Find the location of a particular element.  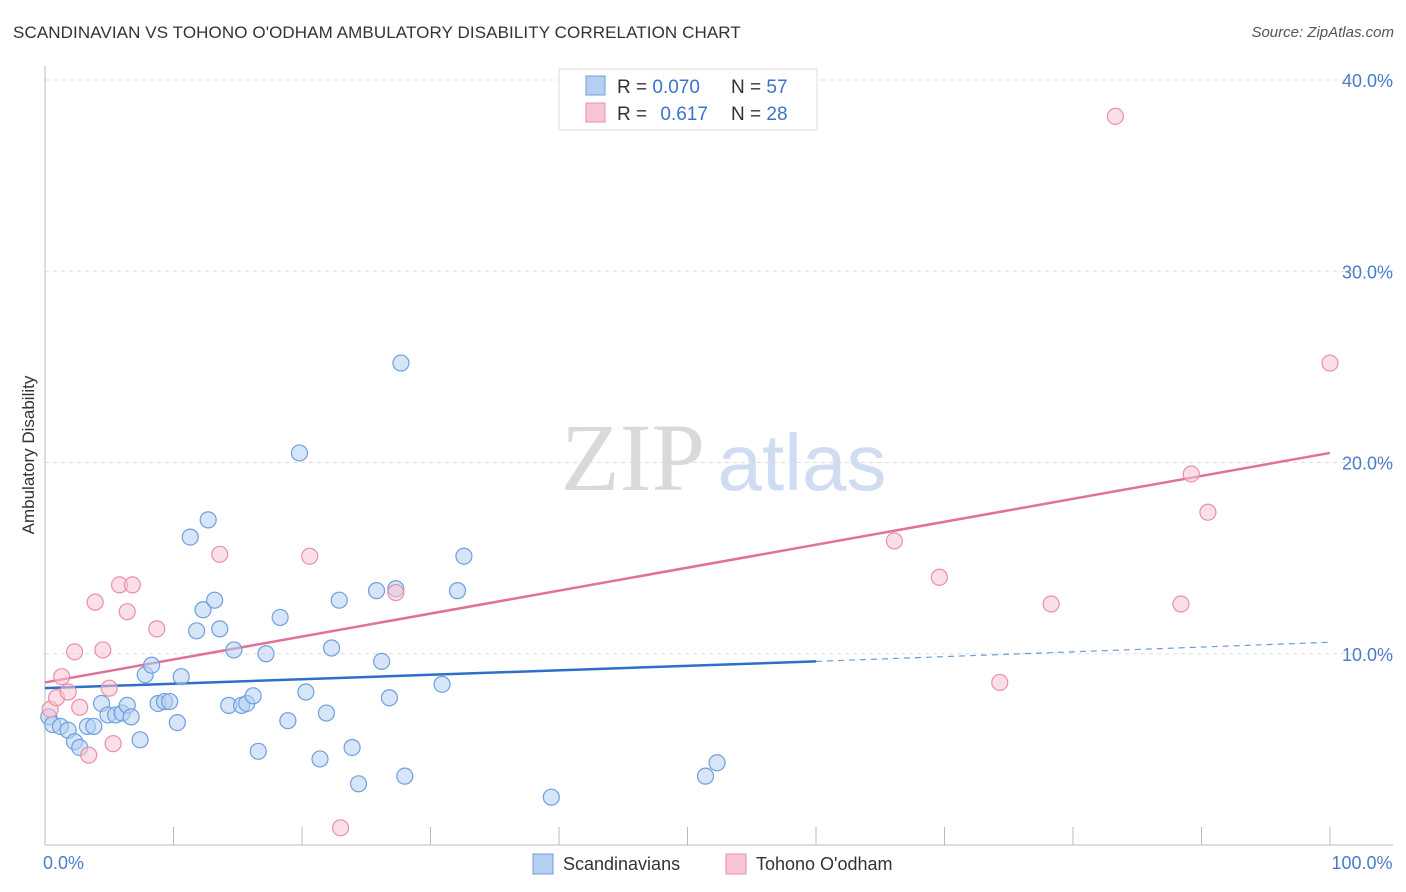

chart-source: Source: ZipAtlas.com is located at coordinates (1322, 32).